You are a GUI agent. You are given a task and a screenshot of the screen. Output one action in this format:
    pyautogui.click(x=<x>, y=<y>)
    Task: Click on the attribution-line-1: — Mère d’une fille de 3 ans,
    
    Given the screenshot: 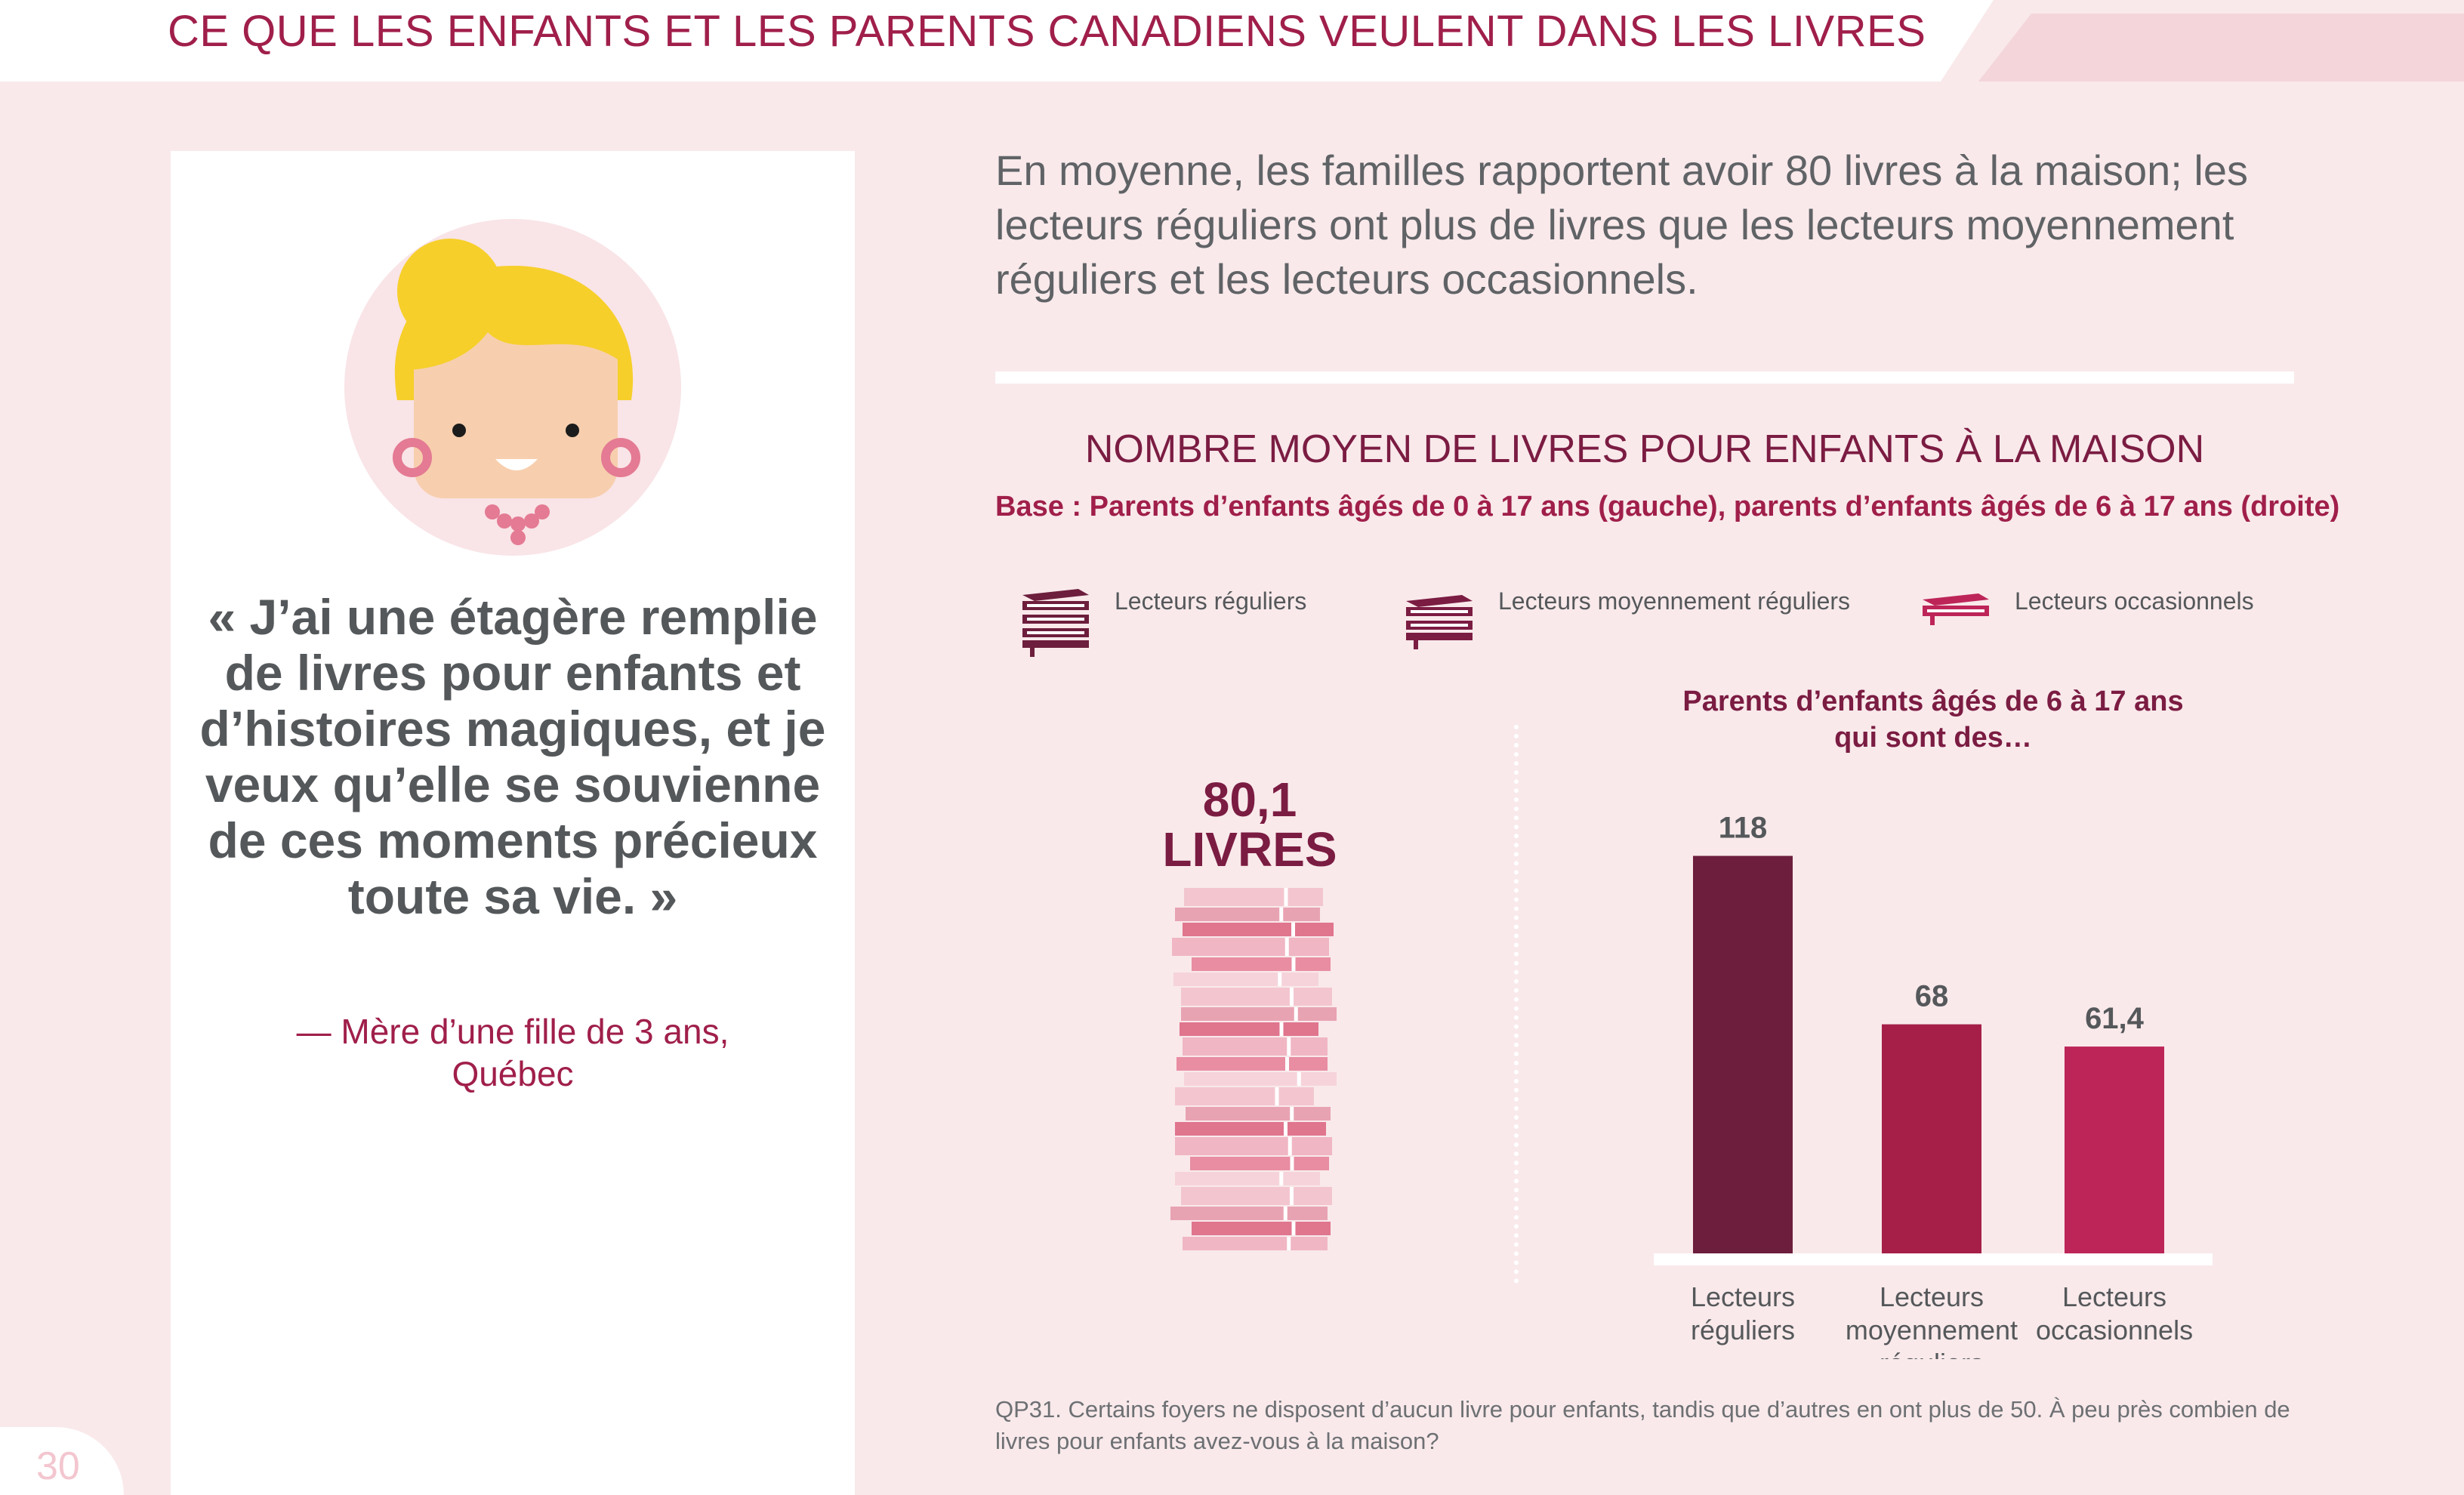 What is the action you would take?
    pyautogui.click(x=512, y=1031)
    